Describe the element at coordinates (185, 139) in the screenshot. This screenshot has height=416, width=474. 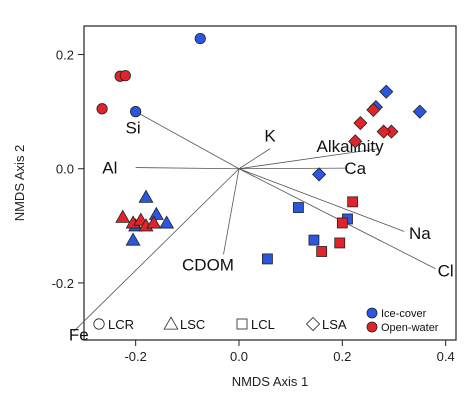
I see `vector-line-si` at that location.